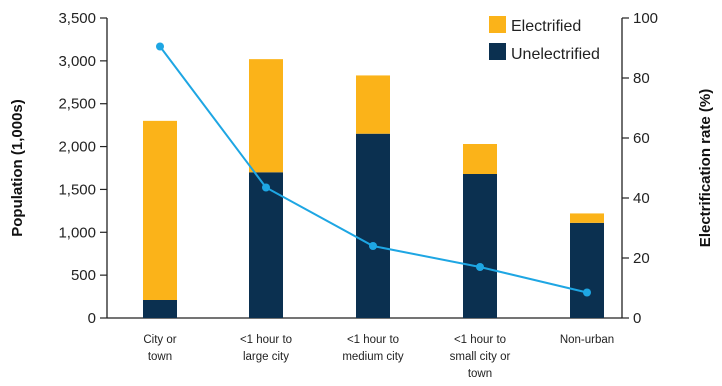 The image size is (722, 386). I want to click on left-tick-label: 1,000, so click(77, 232).